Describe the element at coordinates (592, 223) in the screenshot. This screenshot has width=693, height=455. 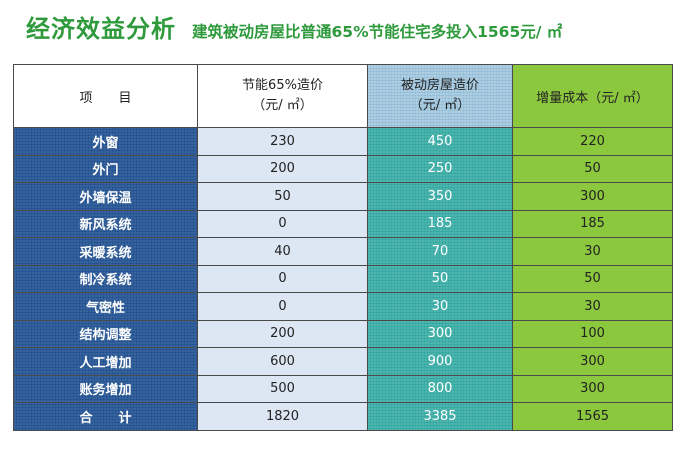
I see `cell-incremental-cost: 185` at that location.